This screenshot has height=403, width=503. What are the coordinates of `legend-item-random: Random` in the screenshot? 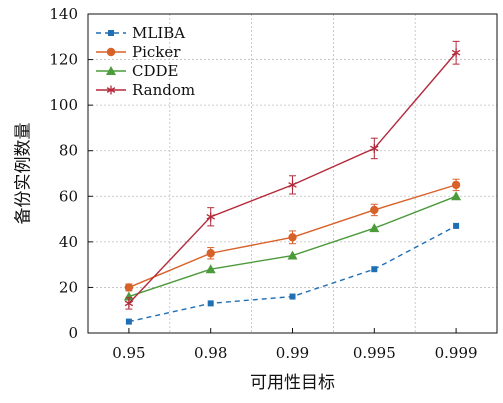 It's located at (145, 90).